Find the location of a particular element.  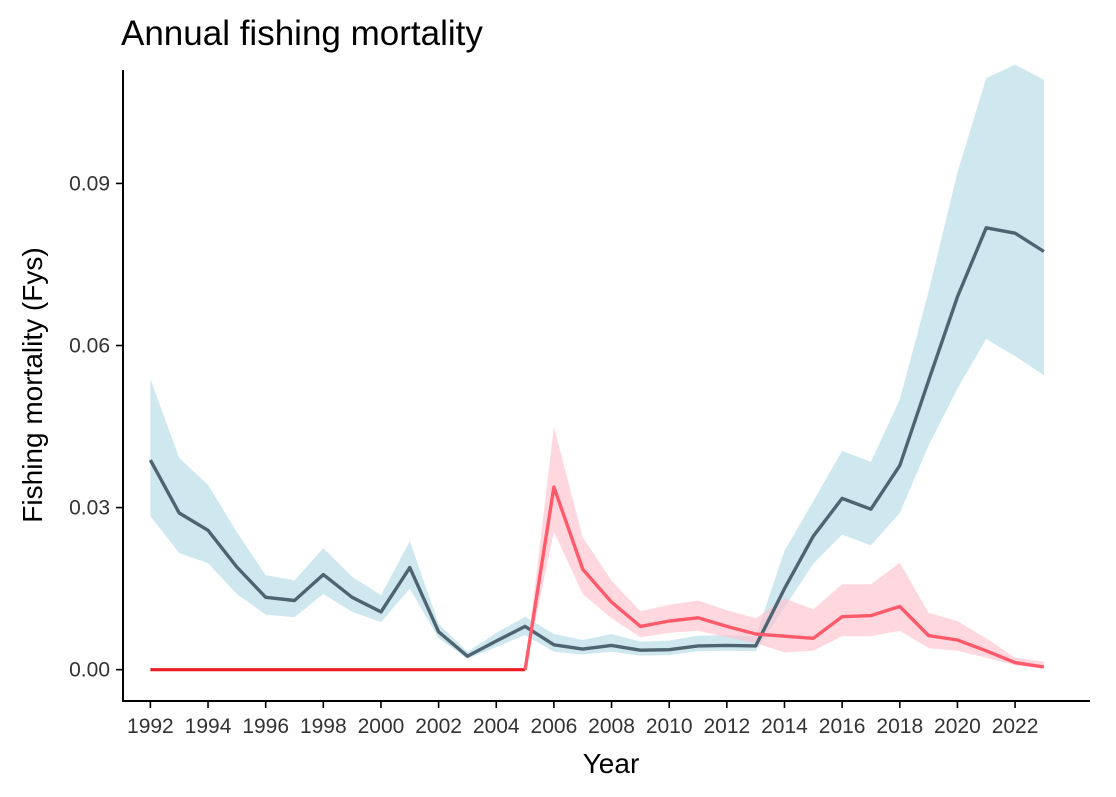

x-tick-label: 2018 is located at coordinates (899, 726).